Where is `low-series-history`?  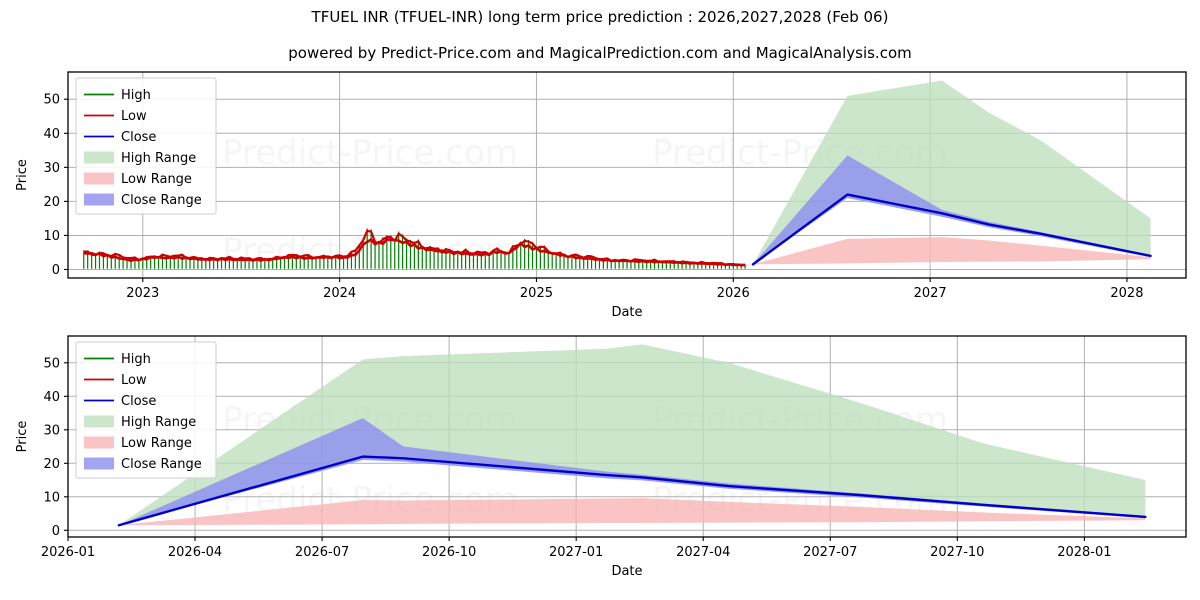
low-series-history is located at coordinates (414, 252).